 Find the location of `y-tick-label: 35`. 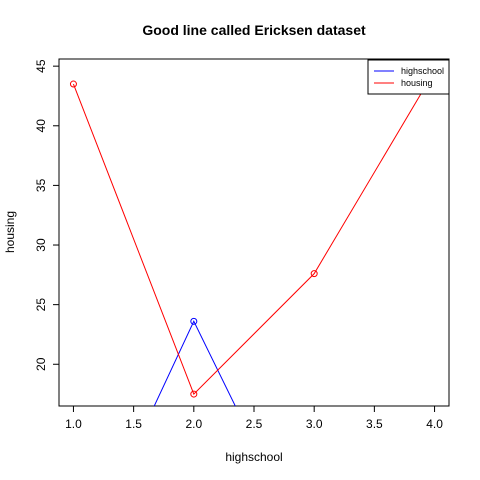

y-tick-label: 35 is located at coordinates (41, 185).